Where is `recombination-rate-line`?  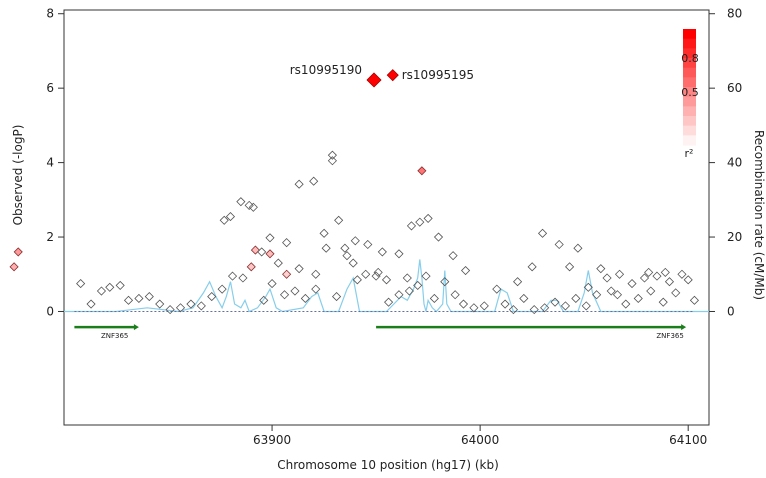 recombination-rate-line is located at coordinates (386, 286).